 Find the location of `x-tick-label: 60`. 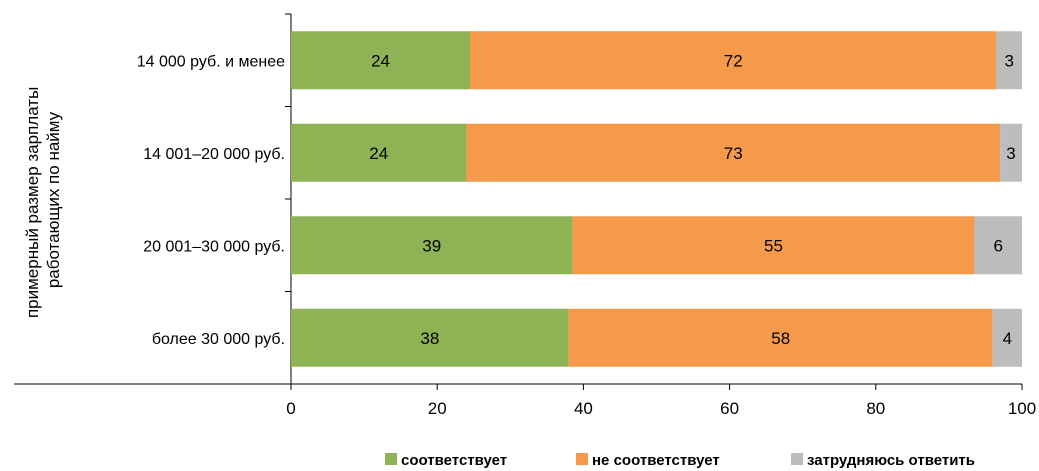

x-tick-label: 60 is located at coordinates (729, 408).